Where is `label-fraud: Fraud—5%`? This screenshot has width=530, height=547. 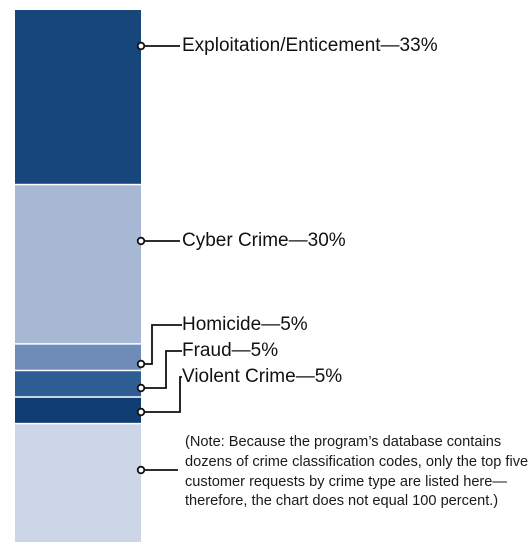 label-fraud: Fraud—5% is located at coordinates (230, 350).